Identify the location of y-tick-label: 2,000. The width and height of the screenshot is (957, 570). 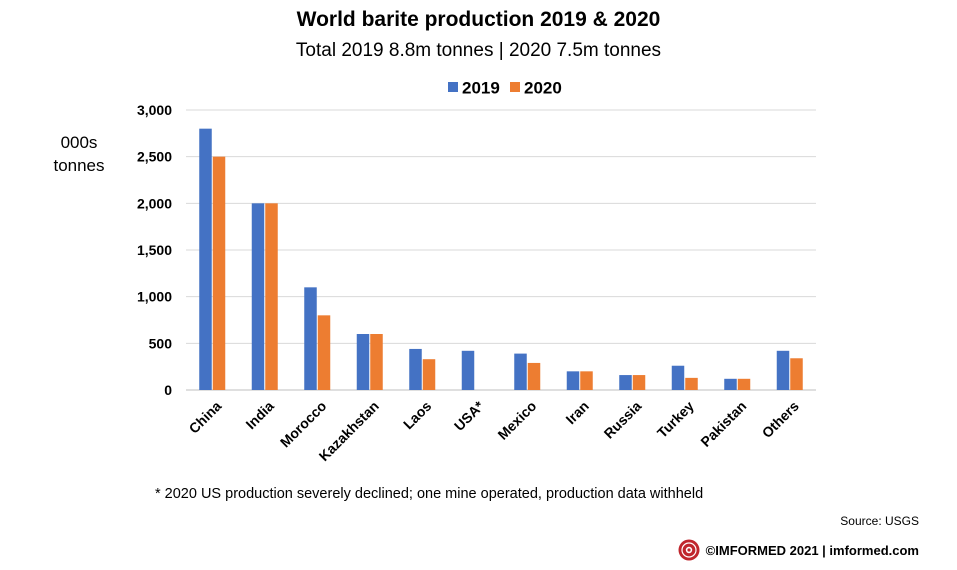
(154, 203).